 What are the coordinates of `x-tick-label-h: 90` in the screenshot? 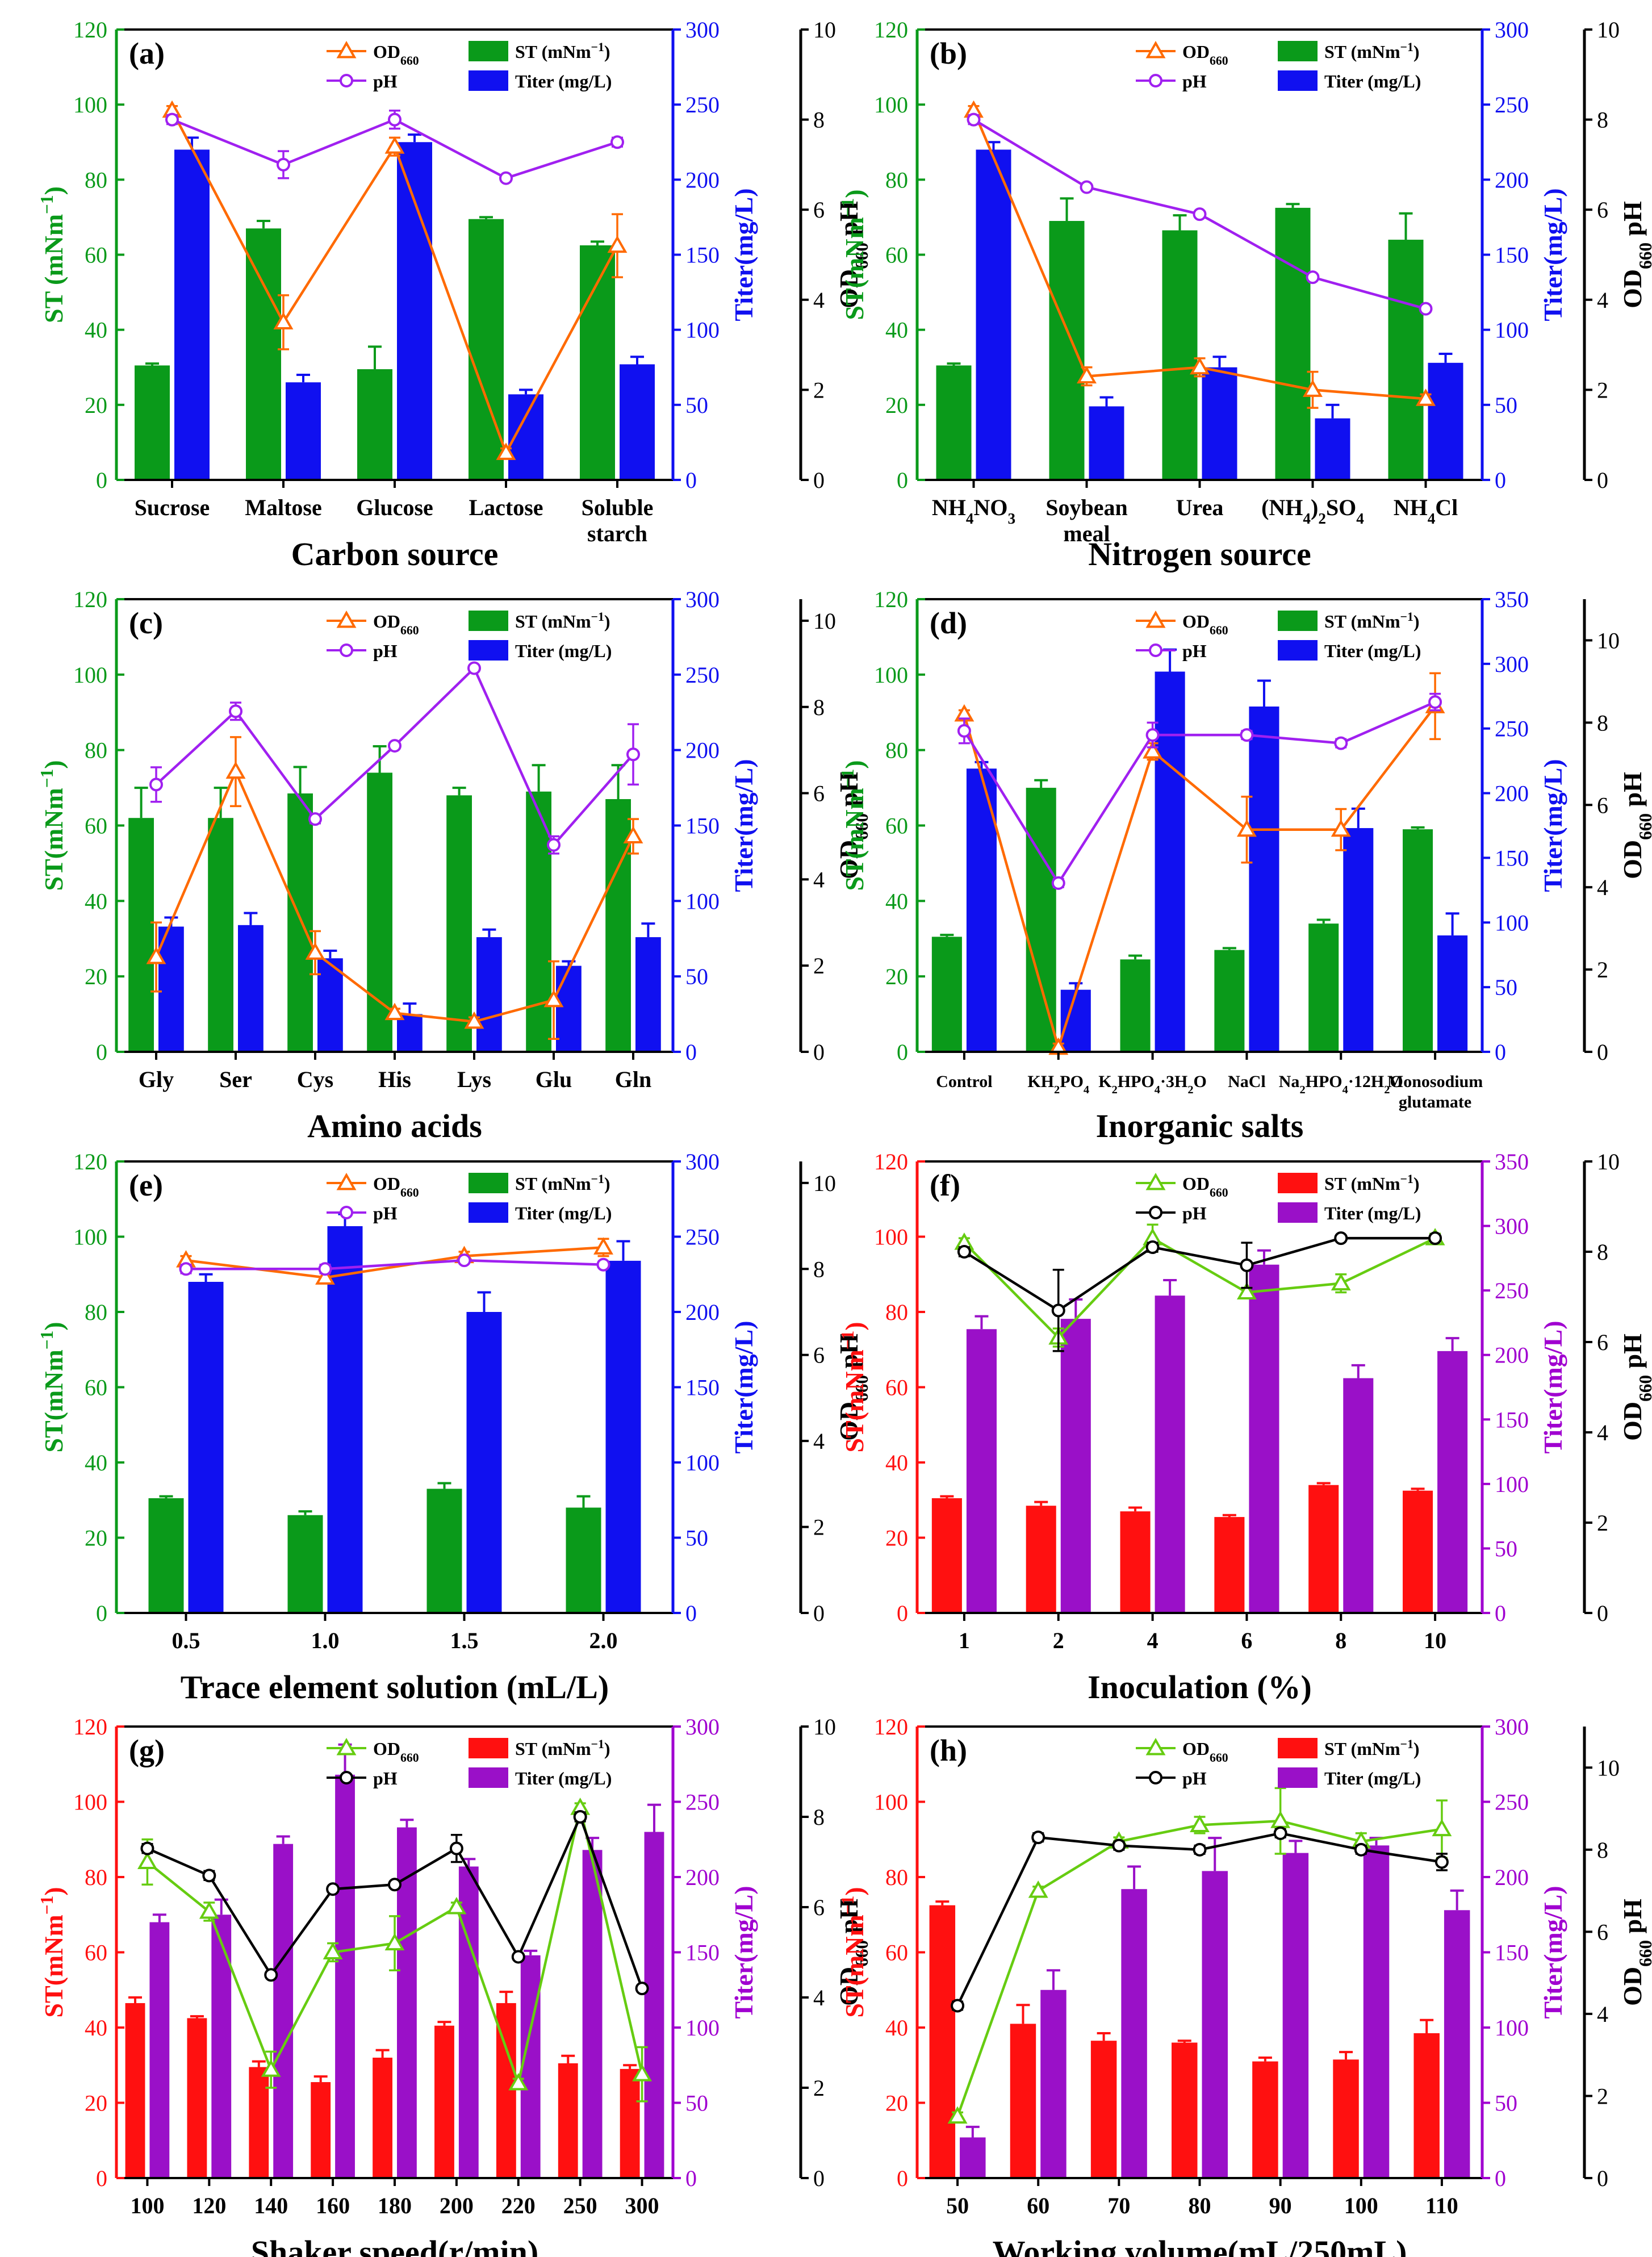 It's located at (1281, 2205).